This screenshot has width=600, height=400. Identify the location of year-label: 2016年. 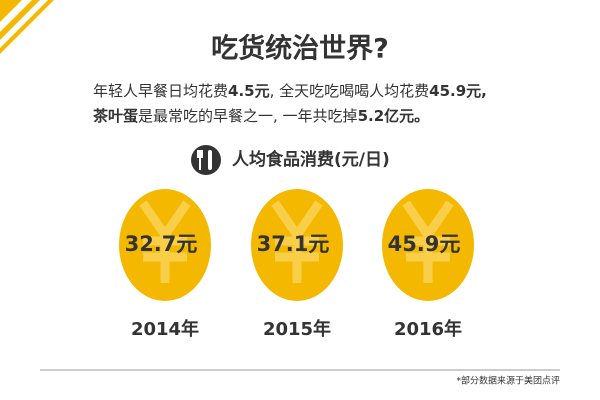
(428, 329).